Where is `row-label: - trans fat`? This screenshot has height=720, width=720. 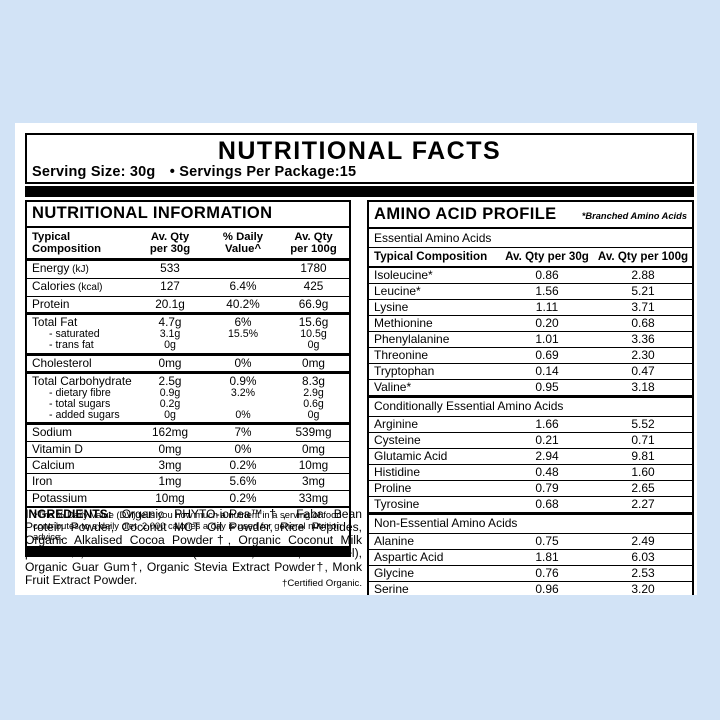 row-label: - trans fat is located at coordinates (71, 345).